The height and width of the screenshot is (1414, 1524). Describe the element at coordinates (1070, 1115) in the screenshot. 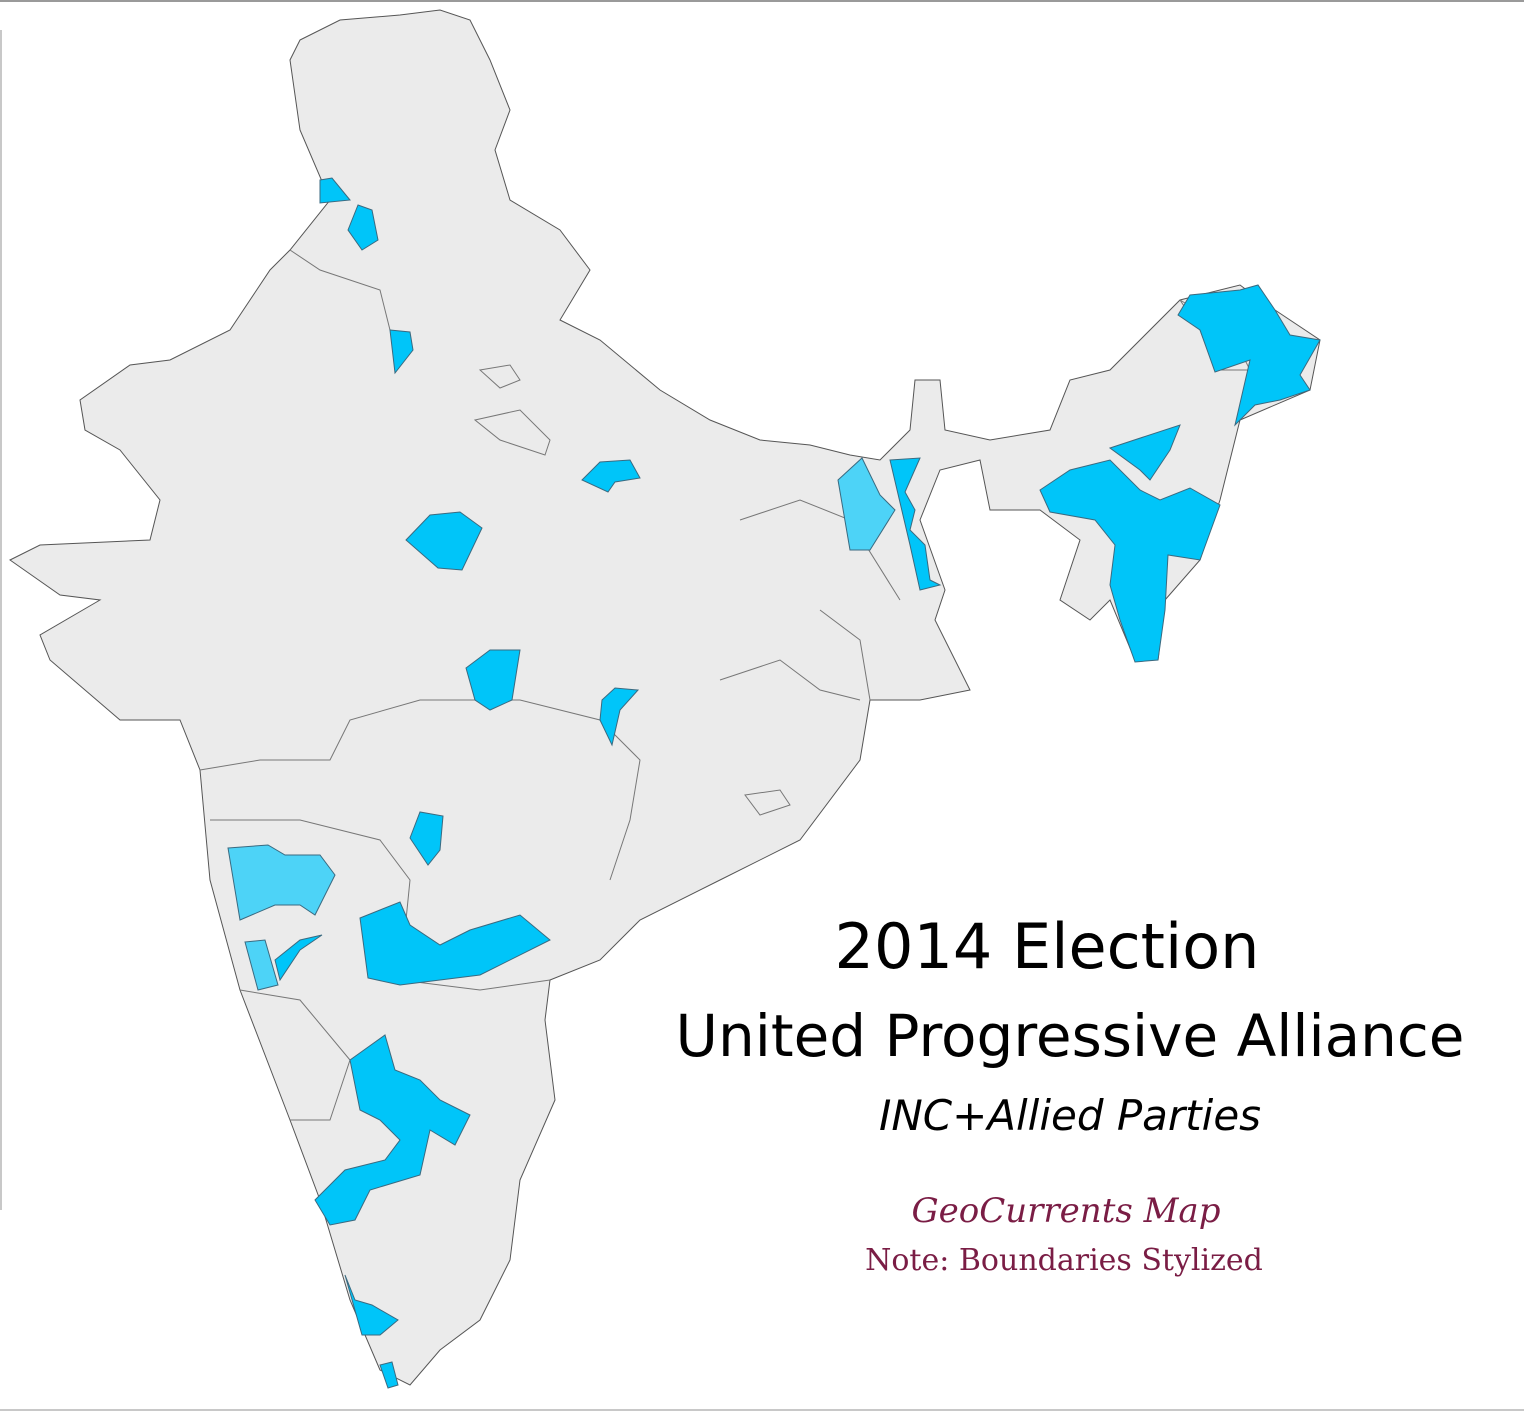

I see `map-caption: INC+Allied Parties` at that location.